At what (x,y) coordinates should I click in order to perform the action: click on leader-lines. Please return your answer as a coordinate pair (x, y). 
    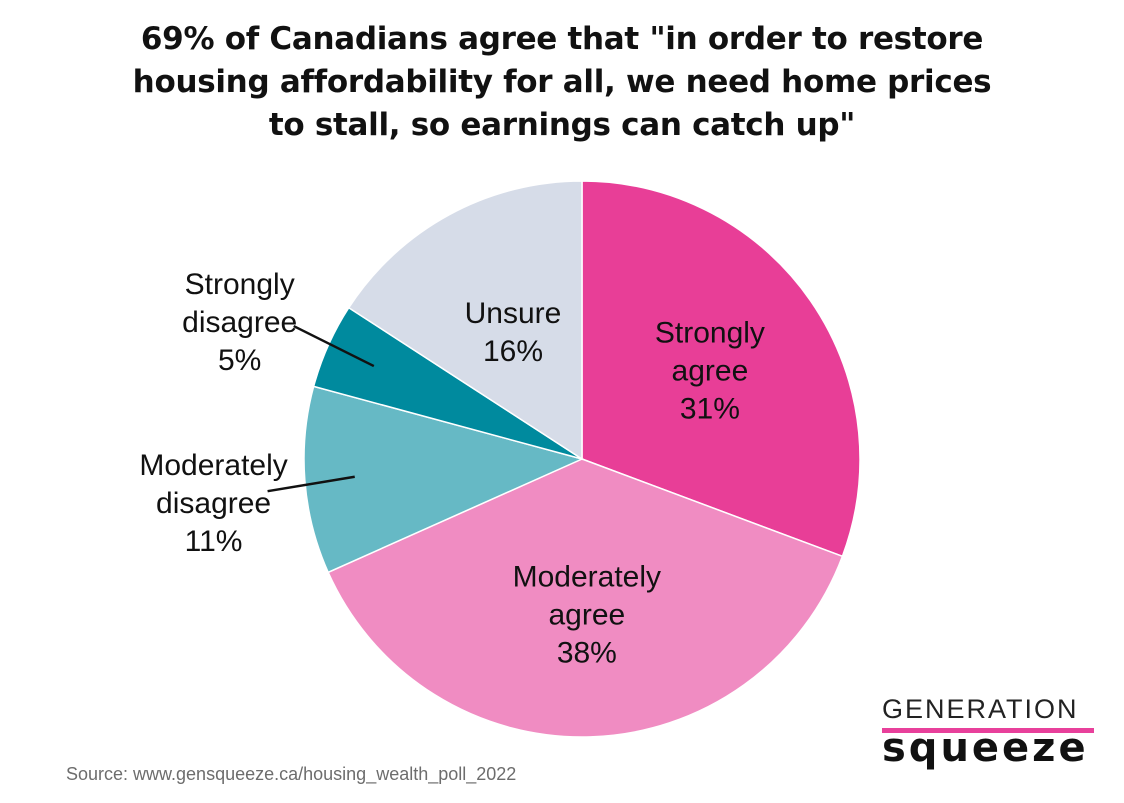
    Looking at the image, I should click on (321, 408).